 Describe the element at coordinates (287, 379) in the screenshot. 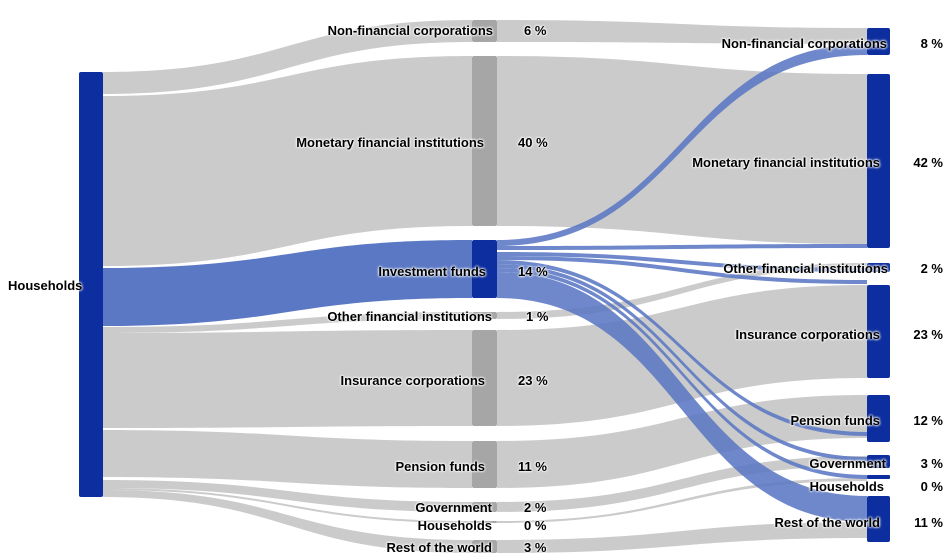

I see `flow-households-to-ic` at that location.